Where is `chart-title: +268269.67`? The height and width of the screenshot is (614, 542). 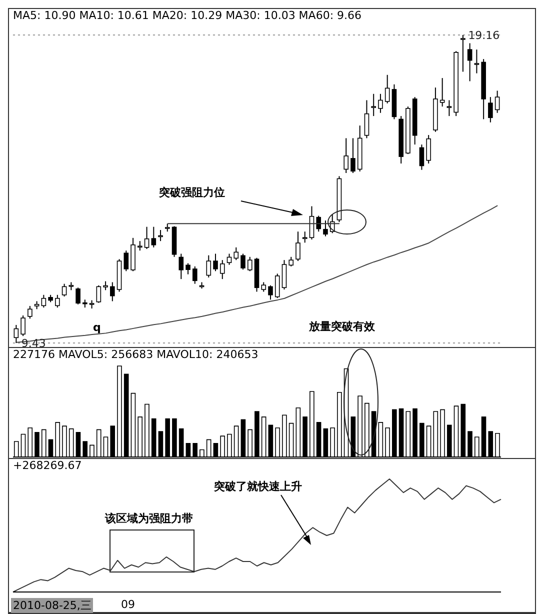 chart-title: +268269.67 is located at coordinates (47, 466).